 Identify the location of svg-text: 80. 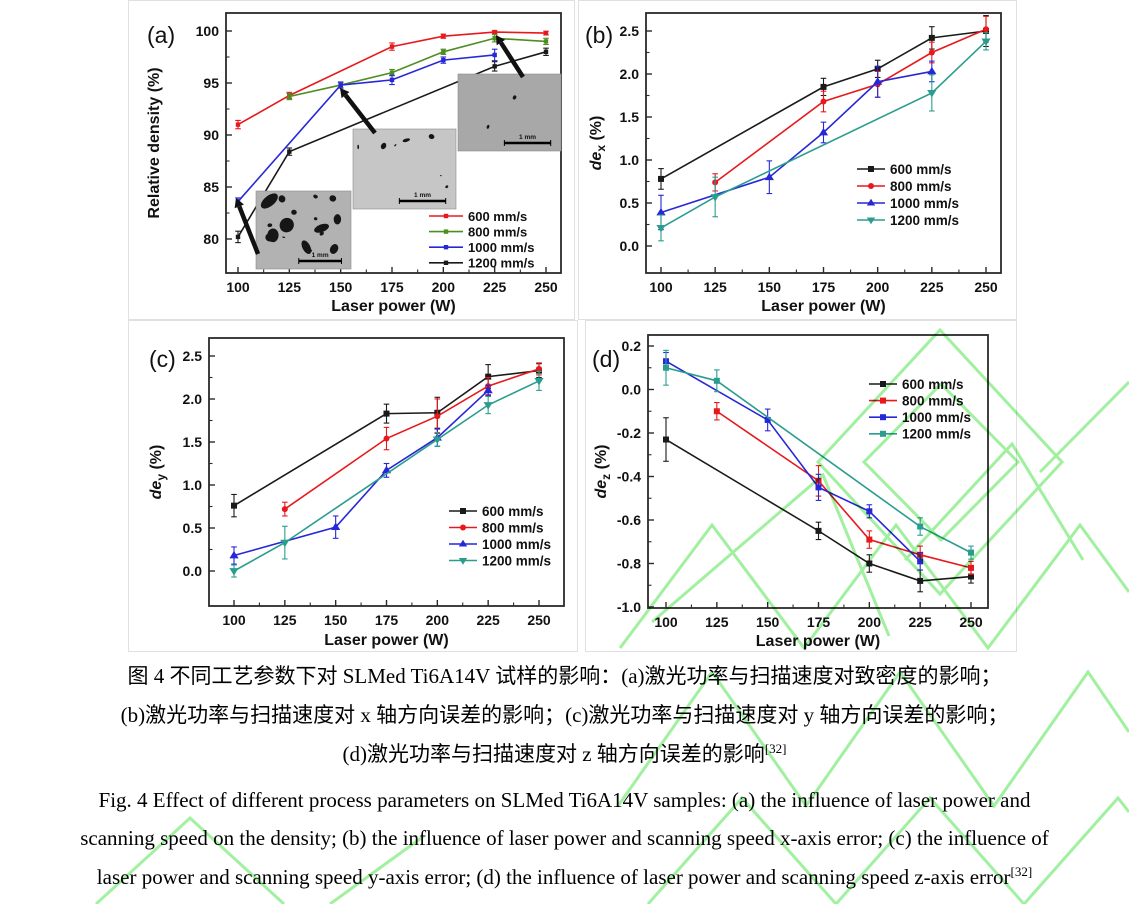
(211, 239).